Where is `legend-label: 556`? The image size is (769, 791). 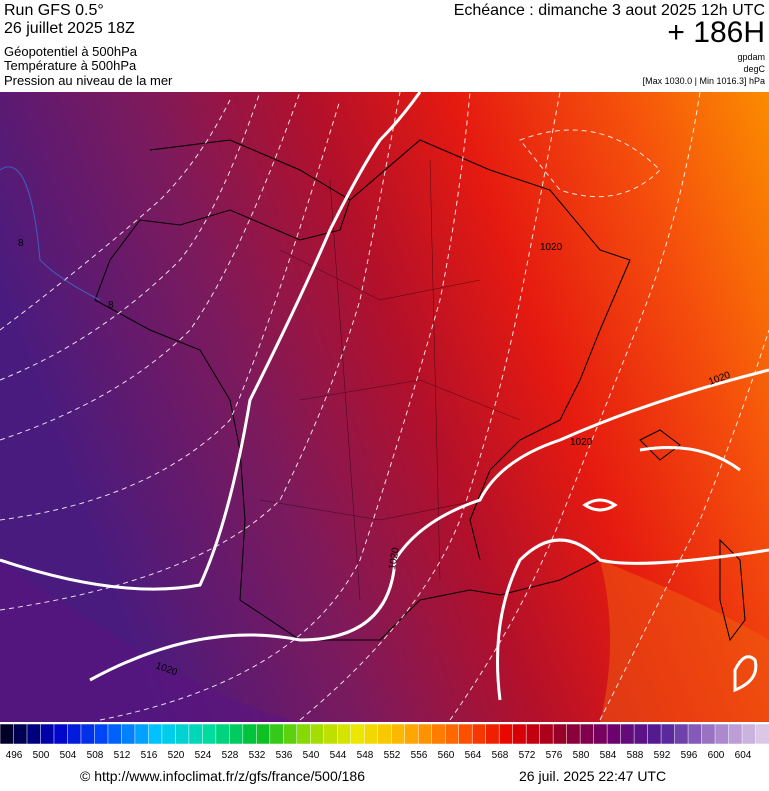 legend-label: 556 is located at coordinates (419, 755).